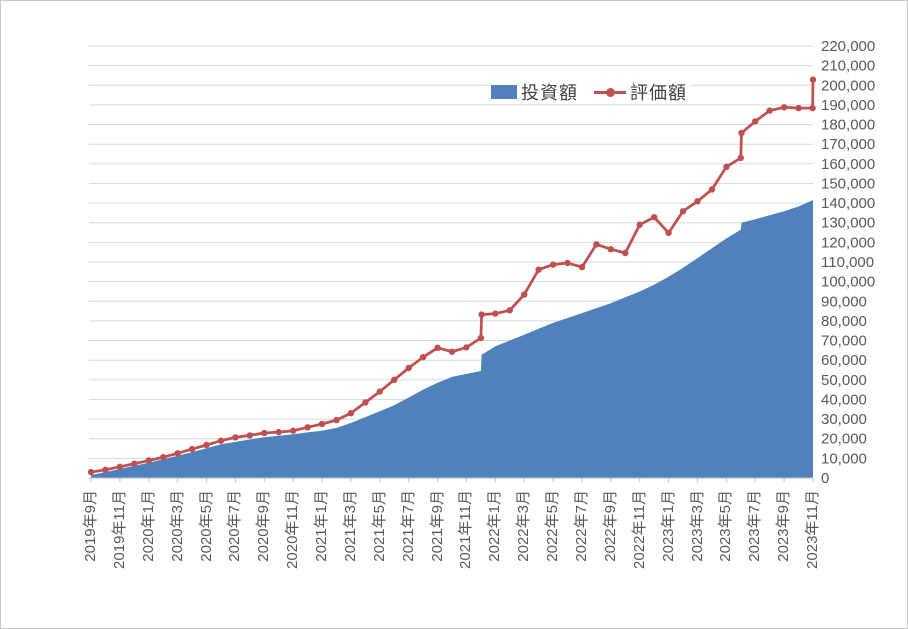 This screenshot has width=908, height=629. Describe the element at coordinates (148, 526) in the screenshot. I see `x-axis-label: 2020年1月` at that location.